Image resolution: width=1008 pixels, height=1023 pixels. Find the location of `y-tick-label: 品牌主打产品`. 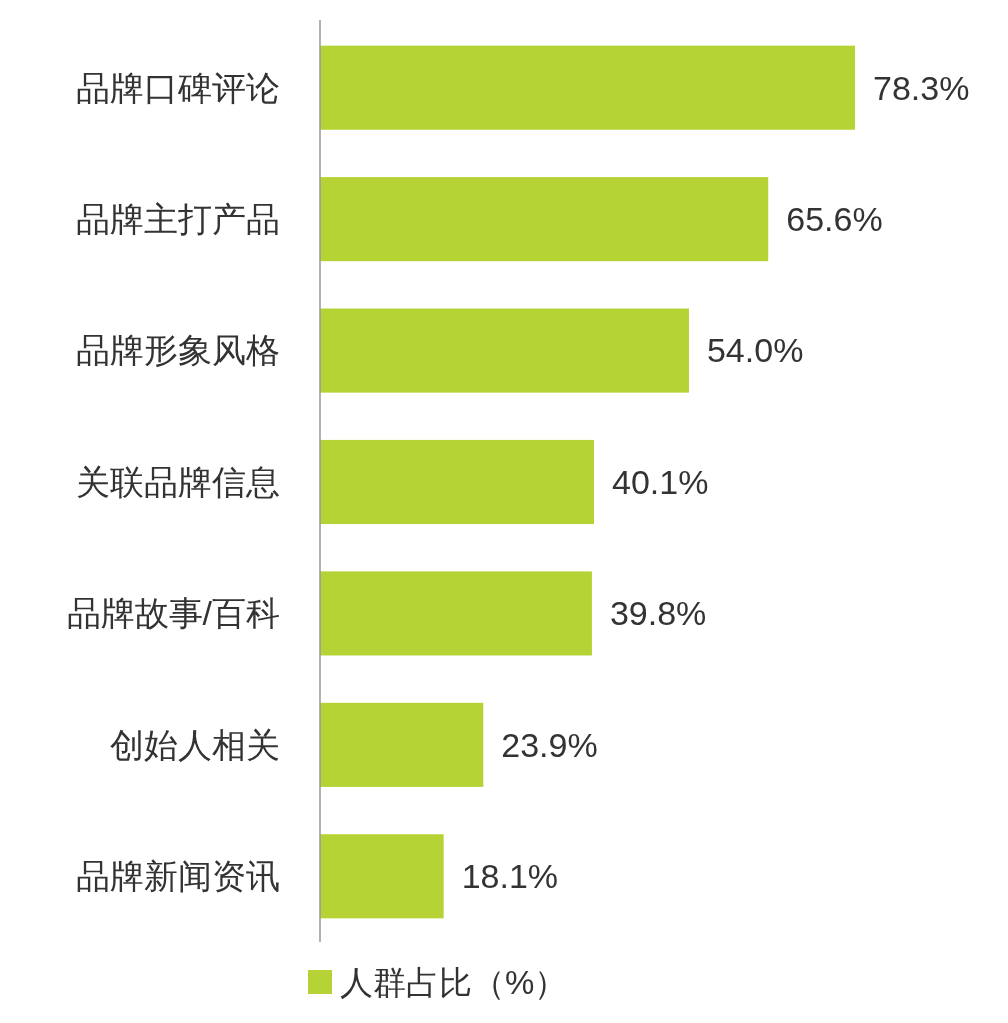

y-tick-label: 品牌主打产品 is located at coordinates (178, 219).